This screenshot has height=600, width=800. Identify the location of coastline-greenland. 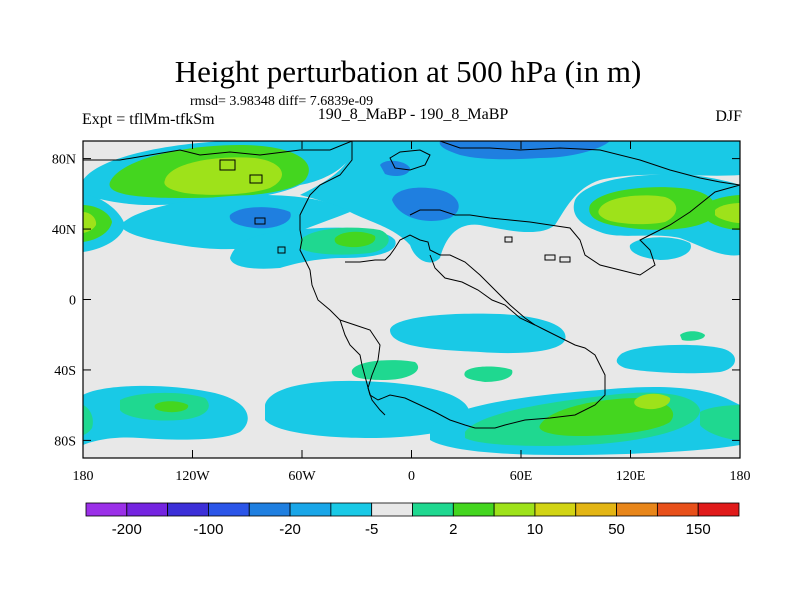
(410, 160).